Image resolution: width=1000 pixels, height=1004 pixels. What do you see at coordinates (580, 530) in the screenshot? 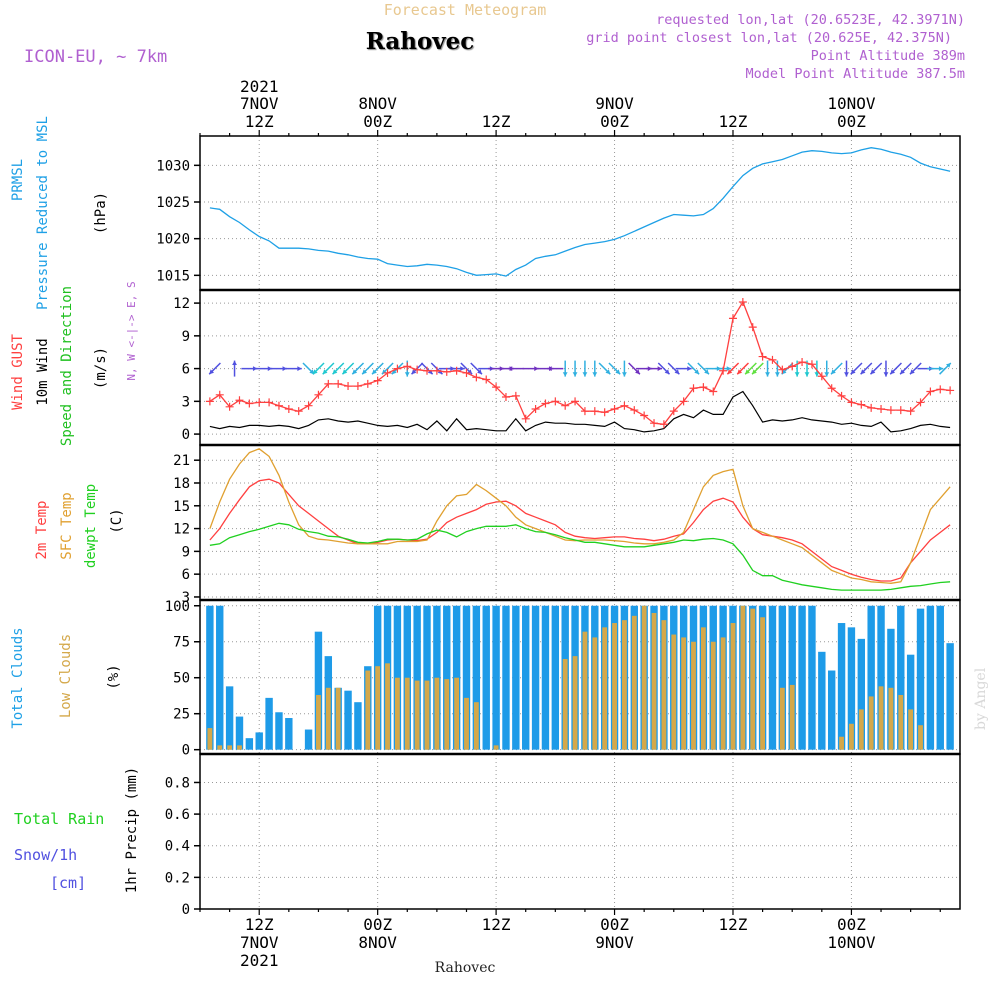
I see `temp-line-2m-temp` at bounding box center [580, 530].